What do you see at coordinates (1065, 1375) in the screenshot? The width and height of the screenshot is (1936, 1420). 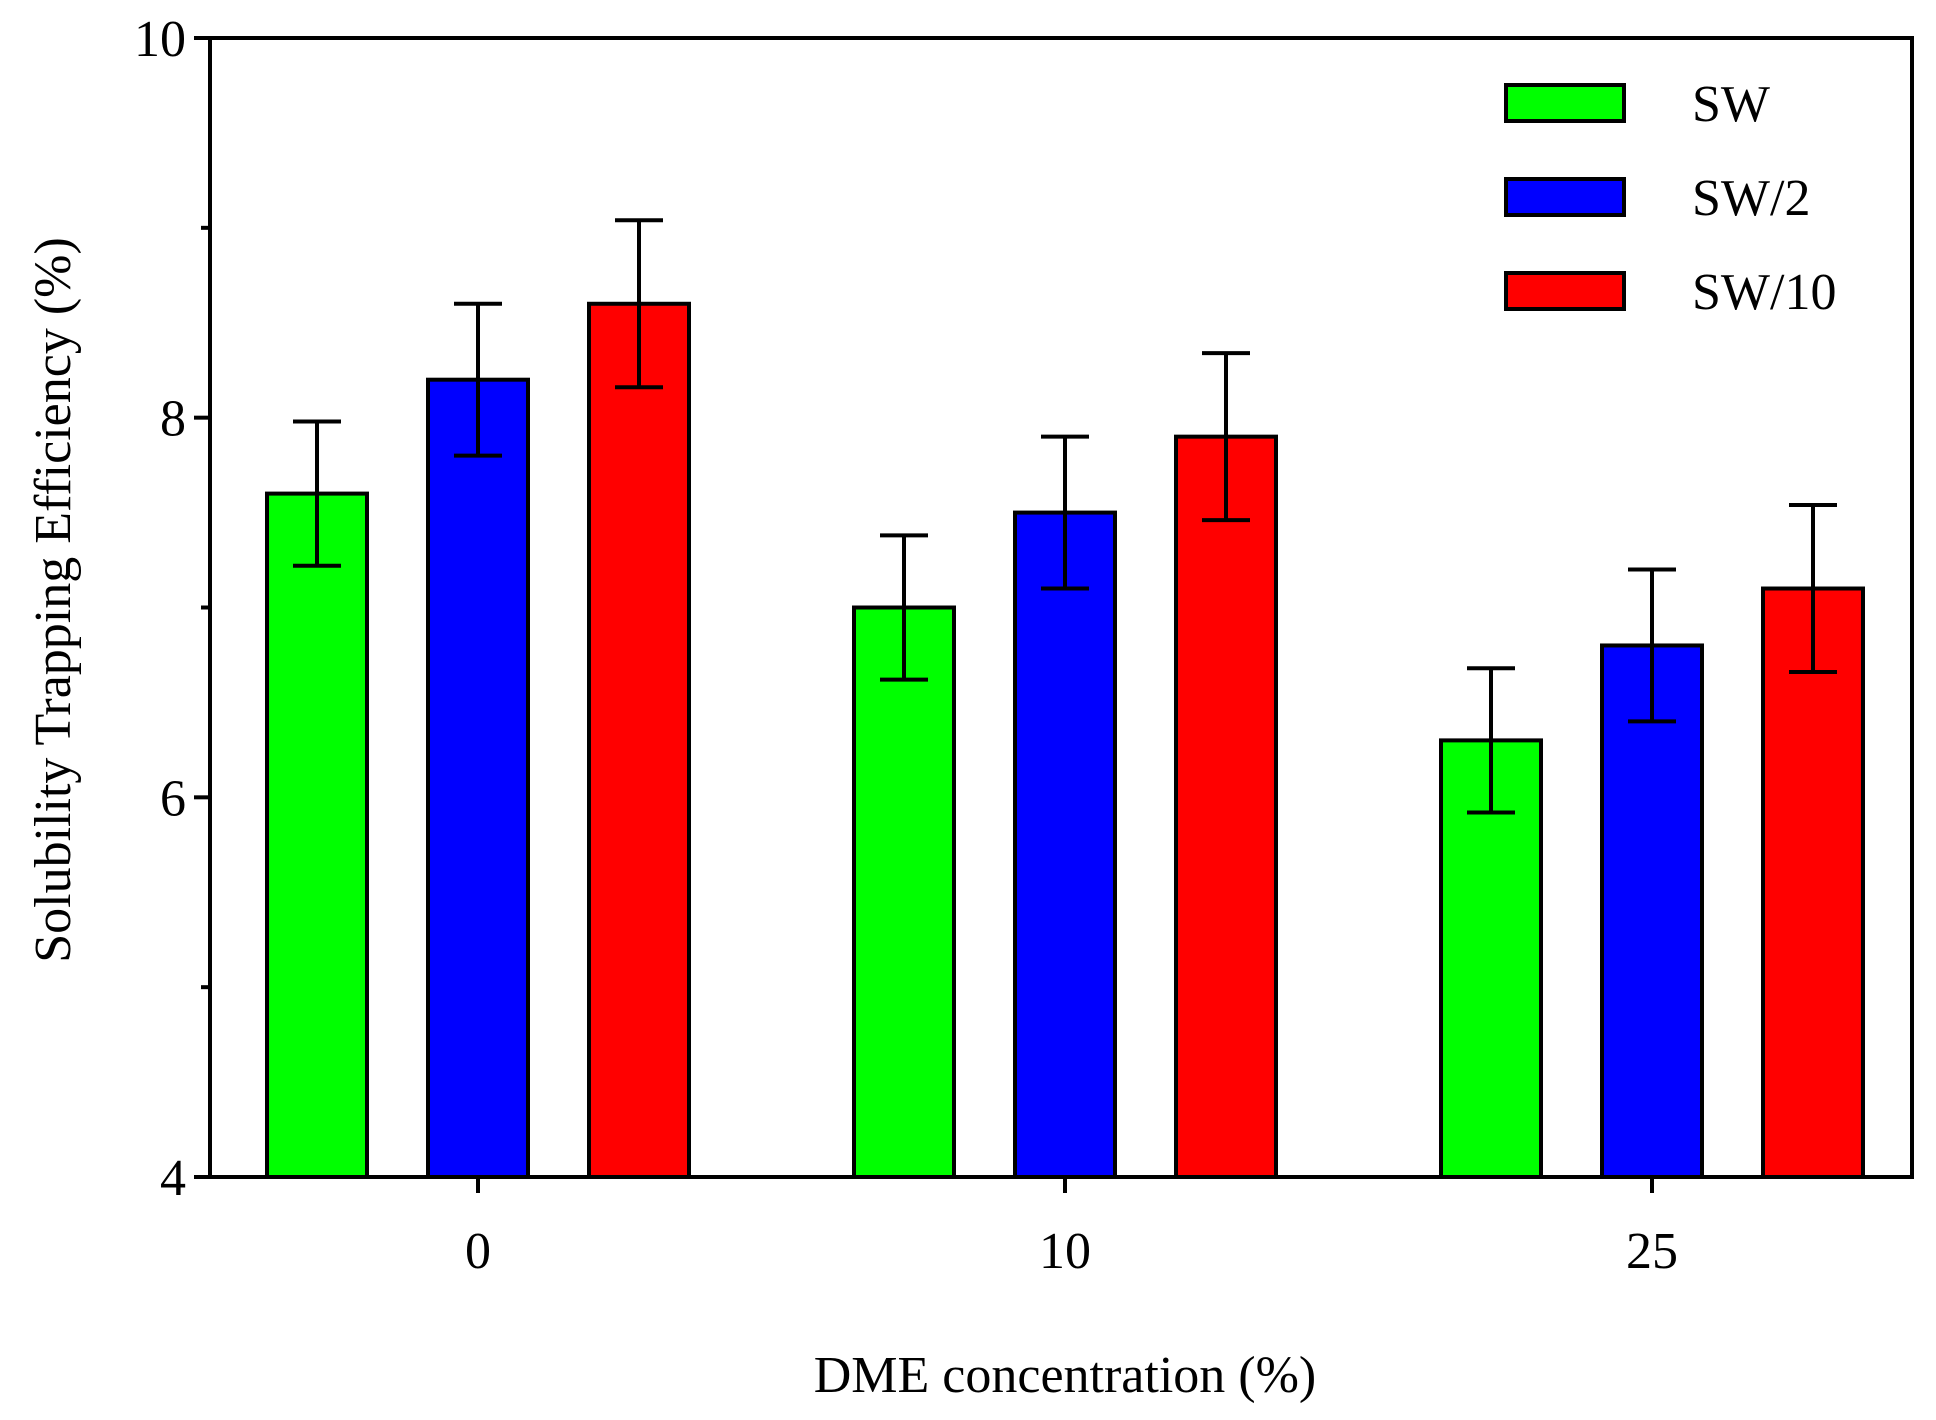 I see `x-axis-title: DME concentration (%)` at bounding box center [1065, 1375].